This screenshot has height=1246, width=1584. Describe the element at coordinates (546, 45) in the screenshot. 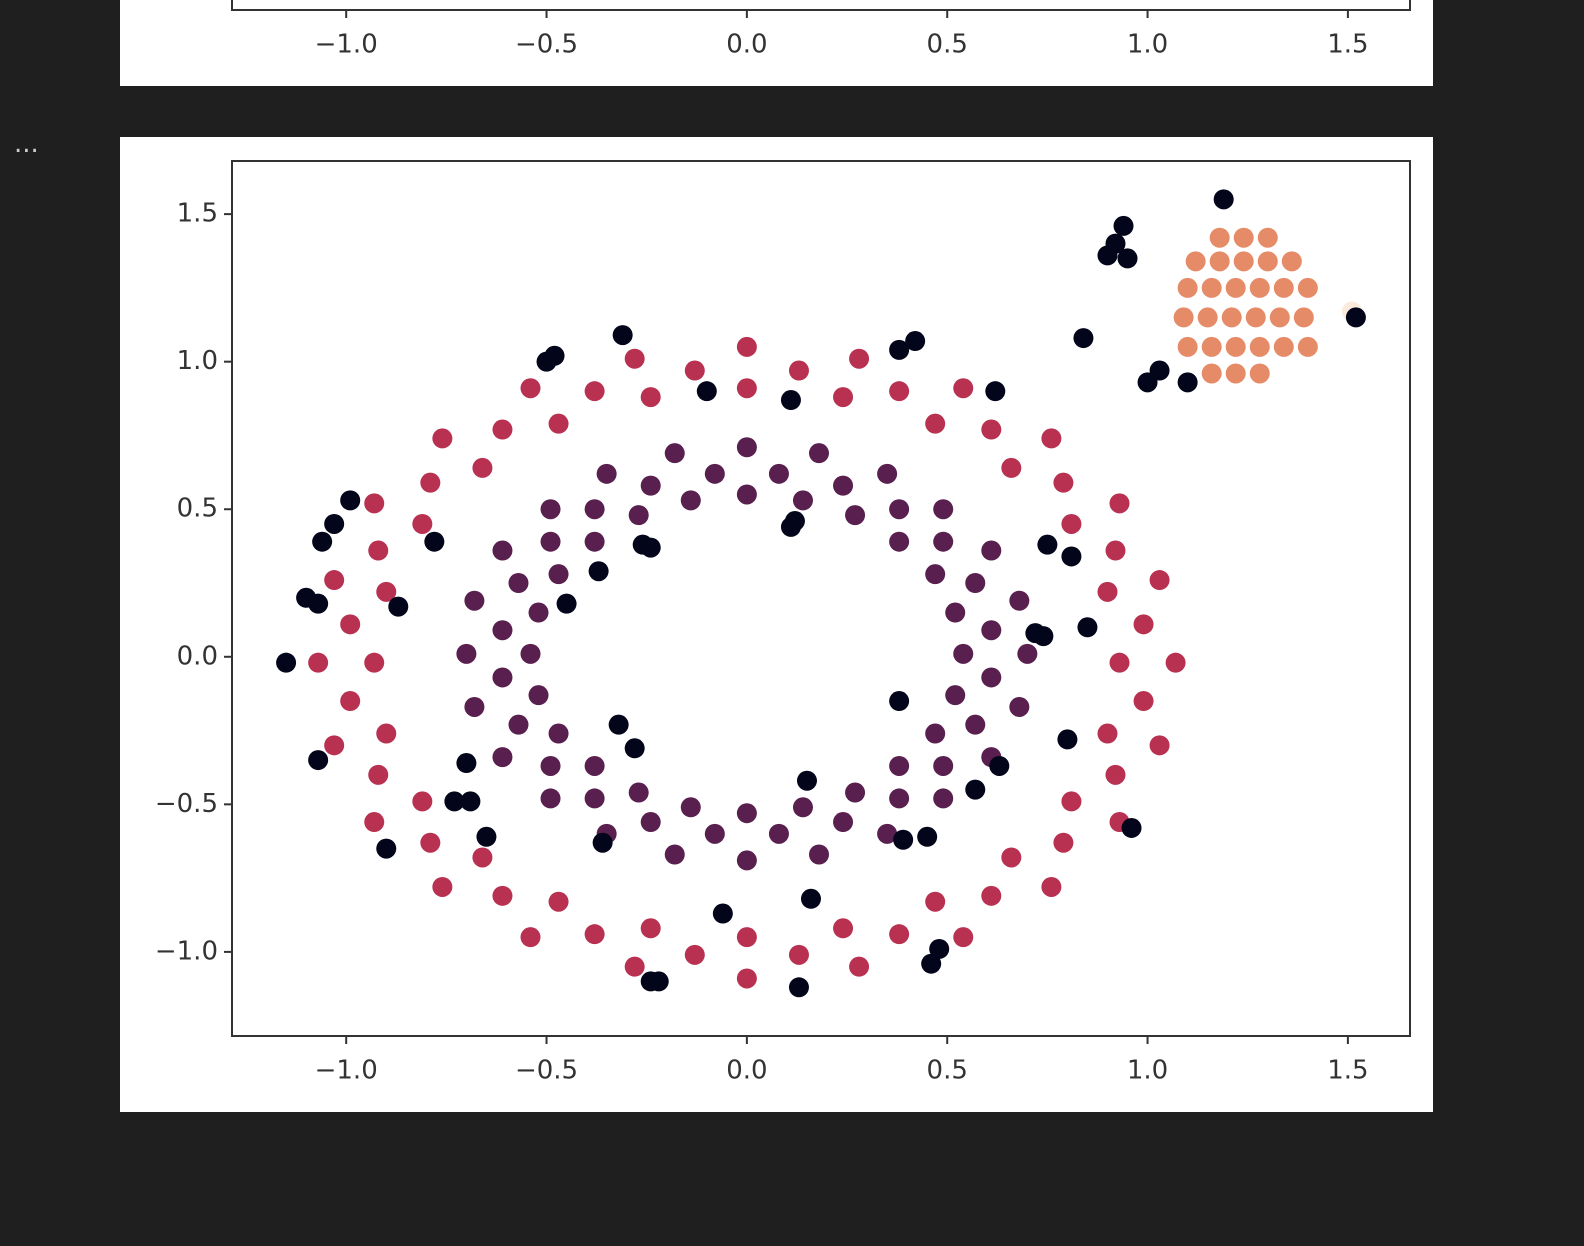

I see `x-tick-label: −0.5` at that location.